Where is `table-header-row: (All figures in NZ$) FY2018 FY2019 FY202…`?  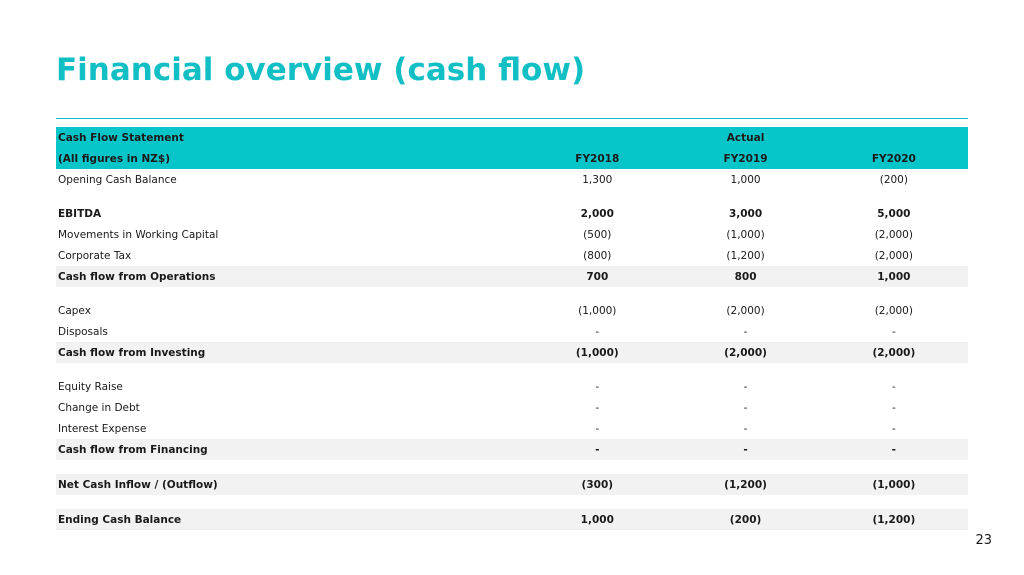 table-header-row: (All figures in NZ$) FY2018 FY2019 FY202… is located at coordinates (512, 158).